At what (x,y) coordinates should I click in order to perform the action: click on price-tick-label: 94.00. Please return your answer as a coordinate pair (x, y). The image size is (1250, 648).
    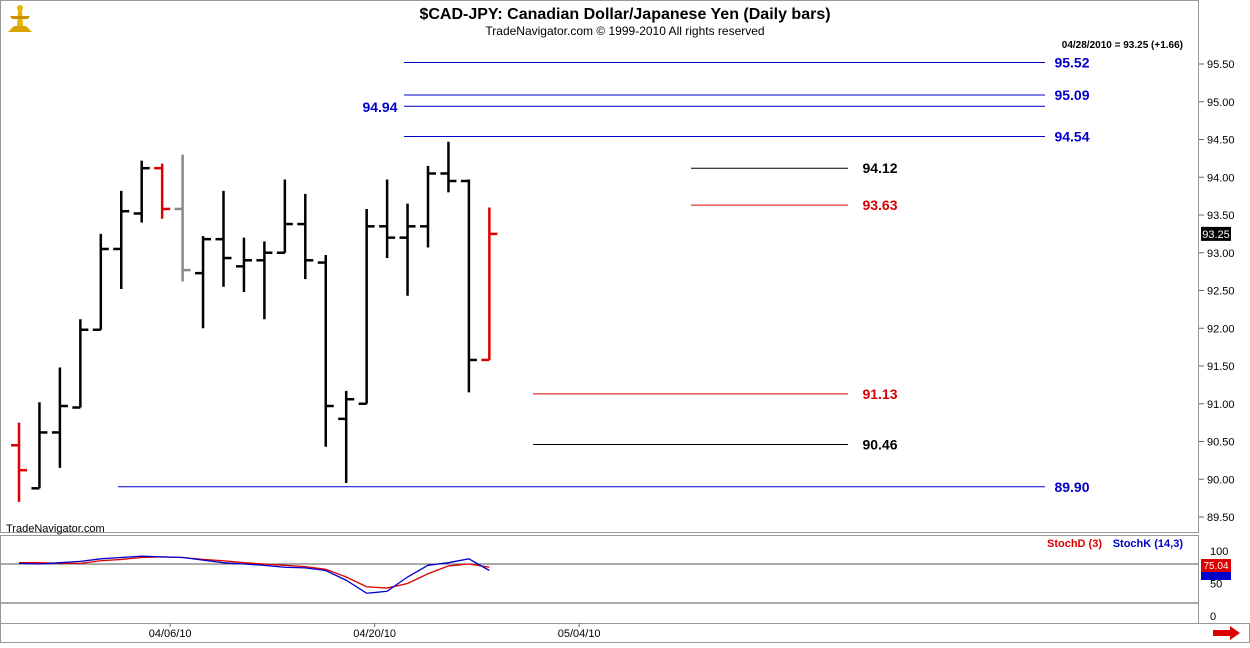
    Looking at the image, I should click on (1221, 178).